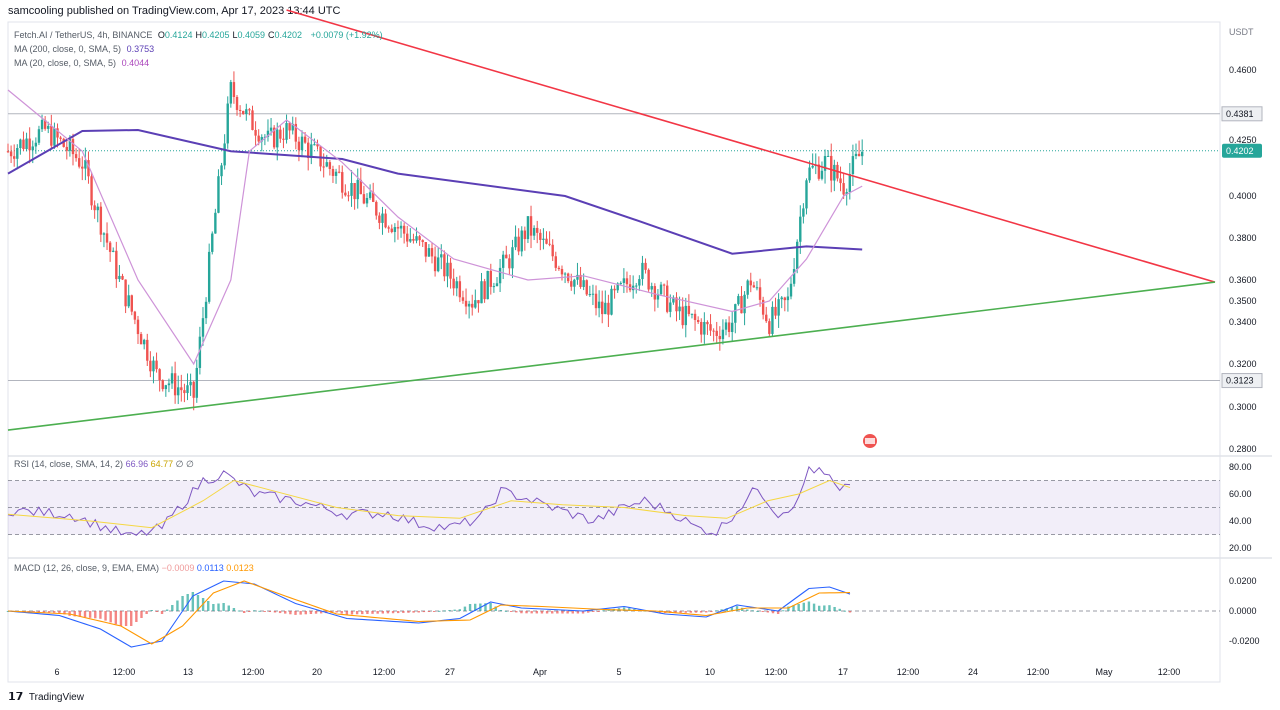 The width and height of the screenshot is (1280, 710). I want to click on symbol-label: Fetch.AI / TetherUS, 4h, BINANCE, so click(83, 35).